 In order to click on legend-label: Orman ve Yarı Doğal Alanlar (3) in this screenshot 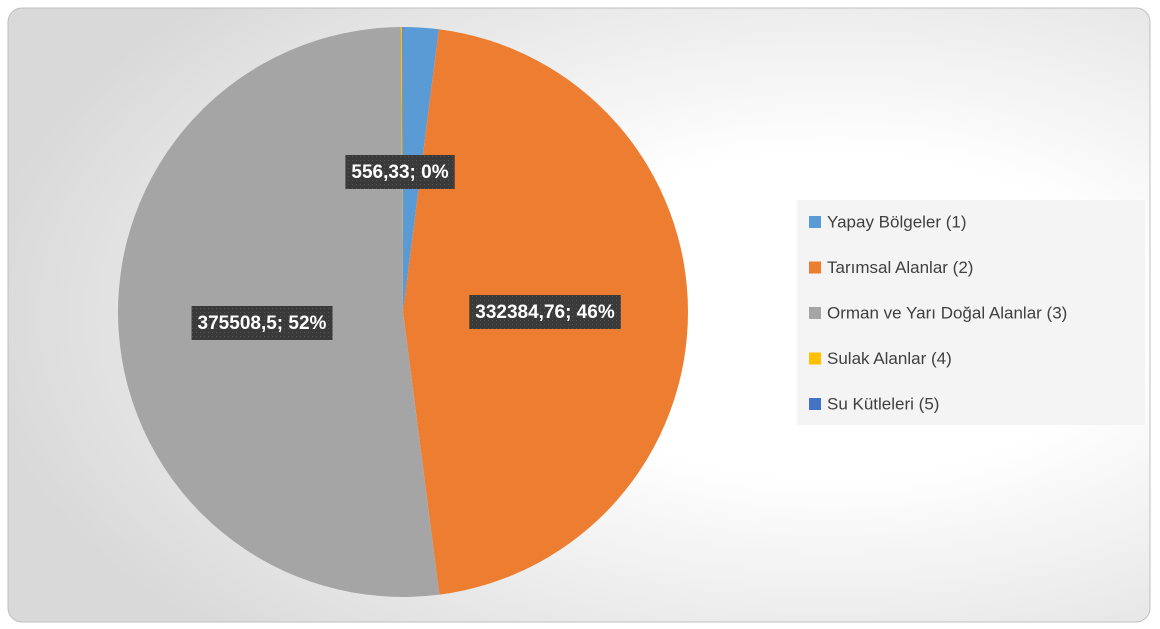, I will do `click(947, 312)`.